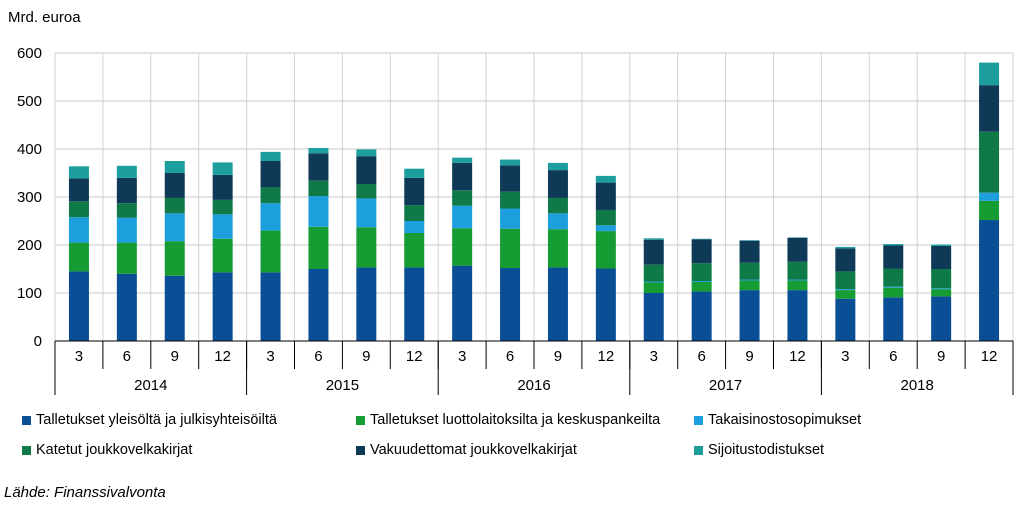  I want to click on legend-item: Katetut joukkovelkakirjat, so click(107, 450).